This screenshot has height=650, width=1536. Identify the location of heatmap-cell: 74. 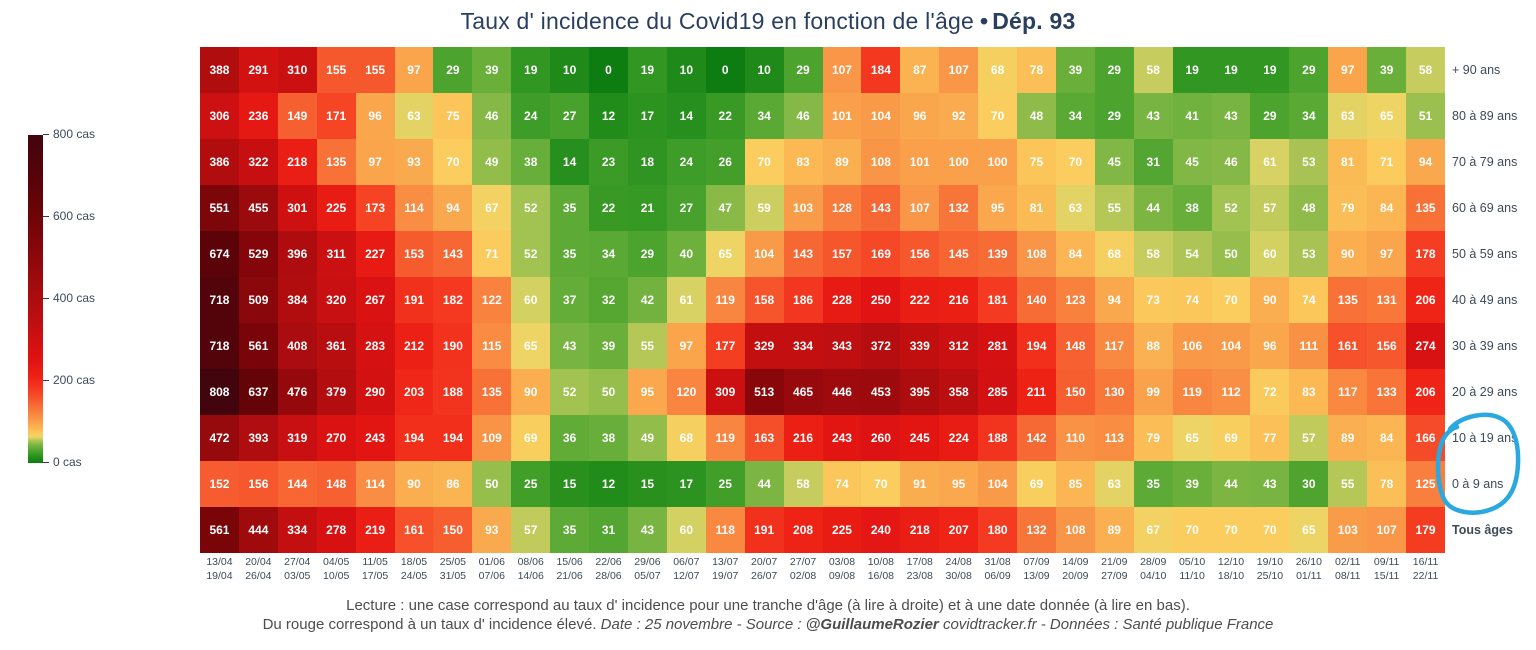
(1309, 300).